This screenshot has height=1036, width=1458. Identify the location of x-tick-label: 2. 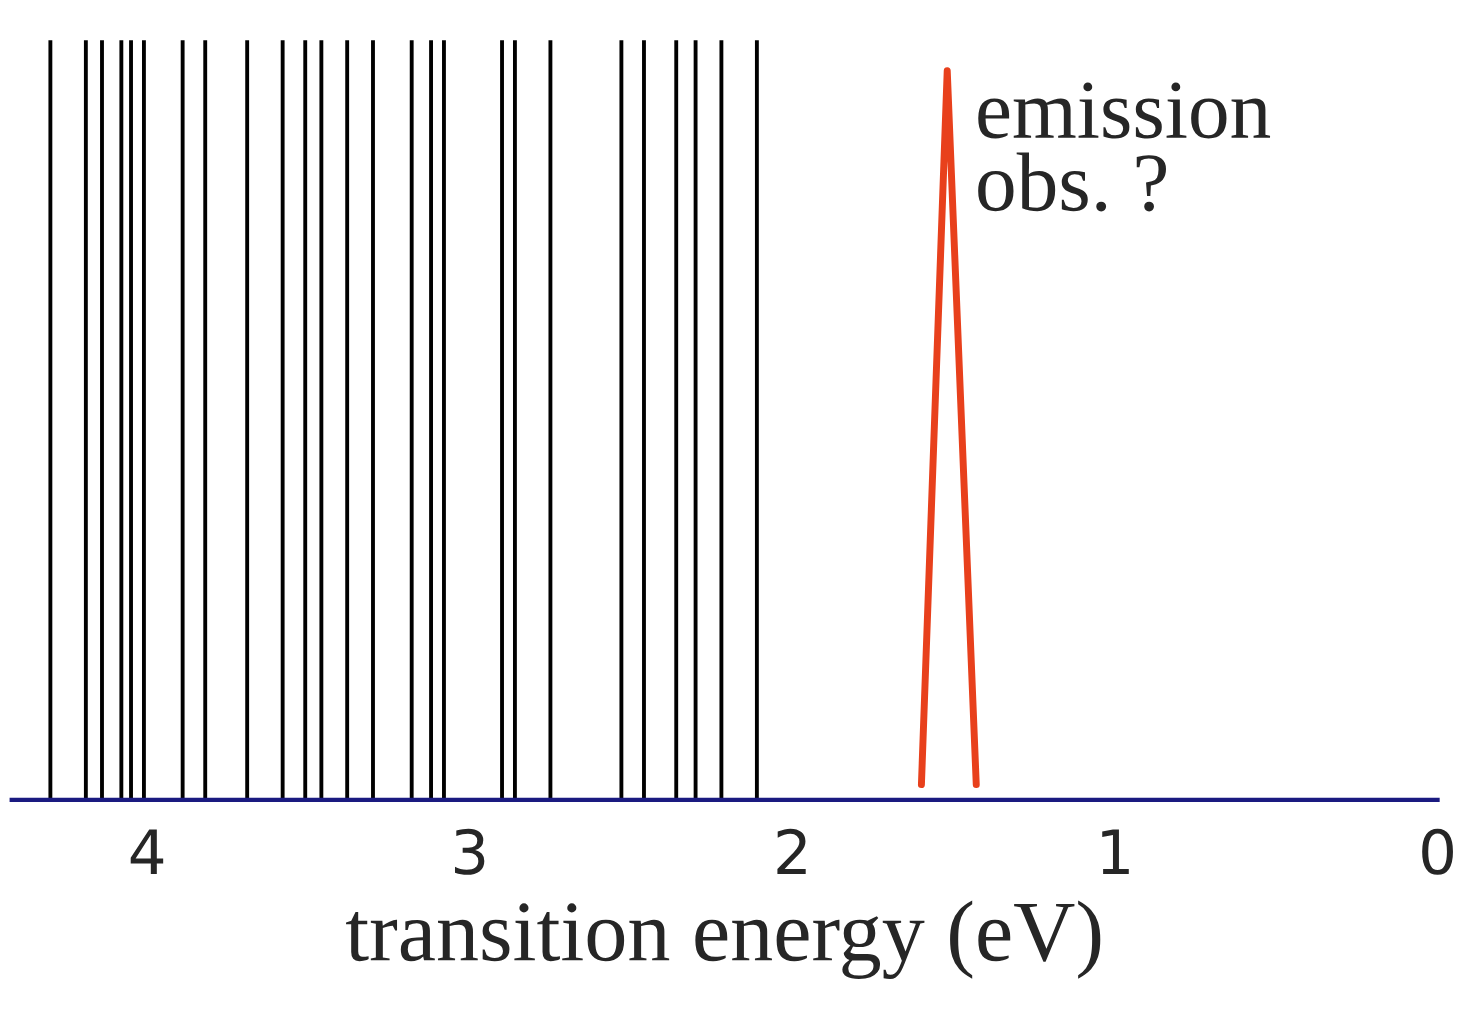
(791, 851).